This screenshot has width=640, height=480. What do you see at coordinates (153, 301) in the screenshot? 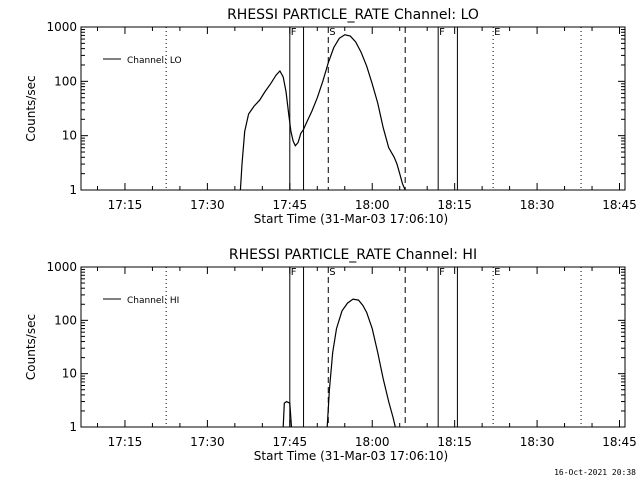
I see `legend-label: Channel: HI` at bounding box center [153, 301].